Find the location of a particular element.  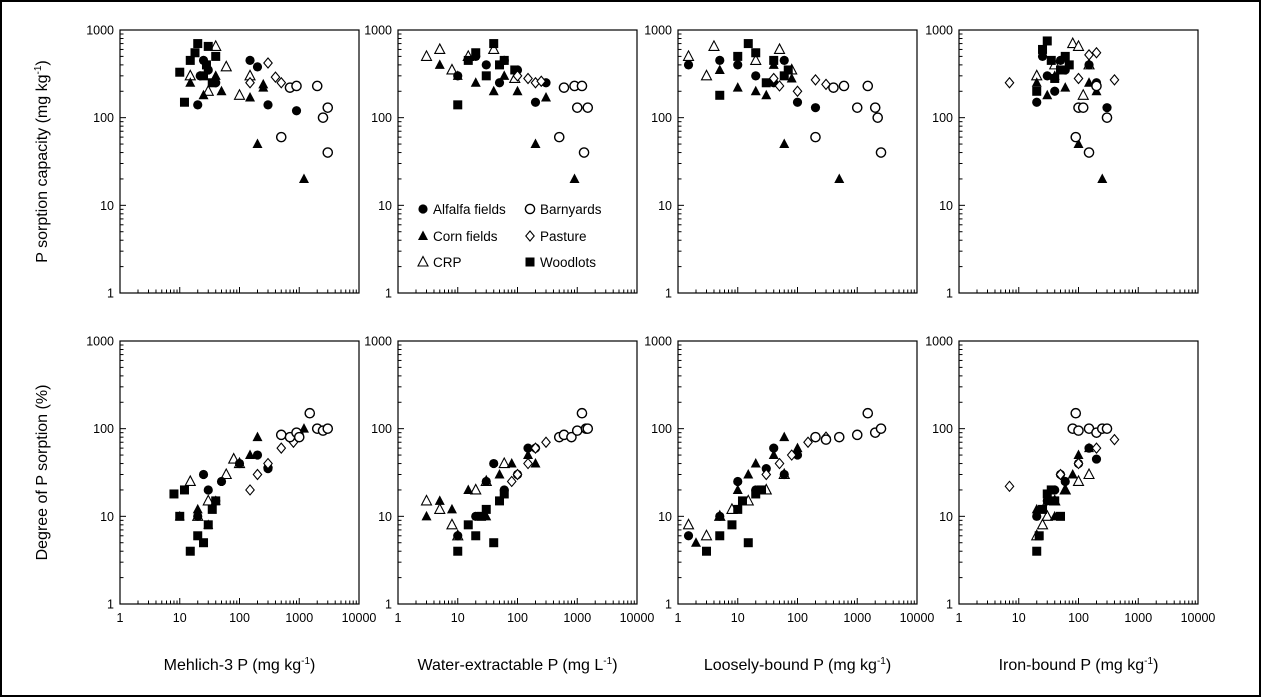

panel-1-3: 1 10 100 1000 is located at coordinates (781, 162).